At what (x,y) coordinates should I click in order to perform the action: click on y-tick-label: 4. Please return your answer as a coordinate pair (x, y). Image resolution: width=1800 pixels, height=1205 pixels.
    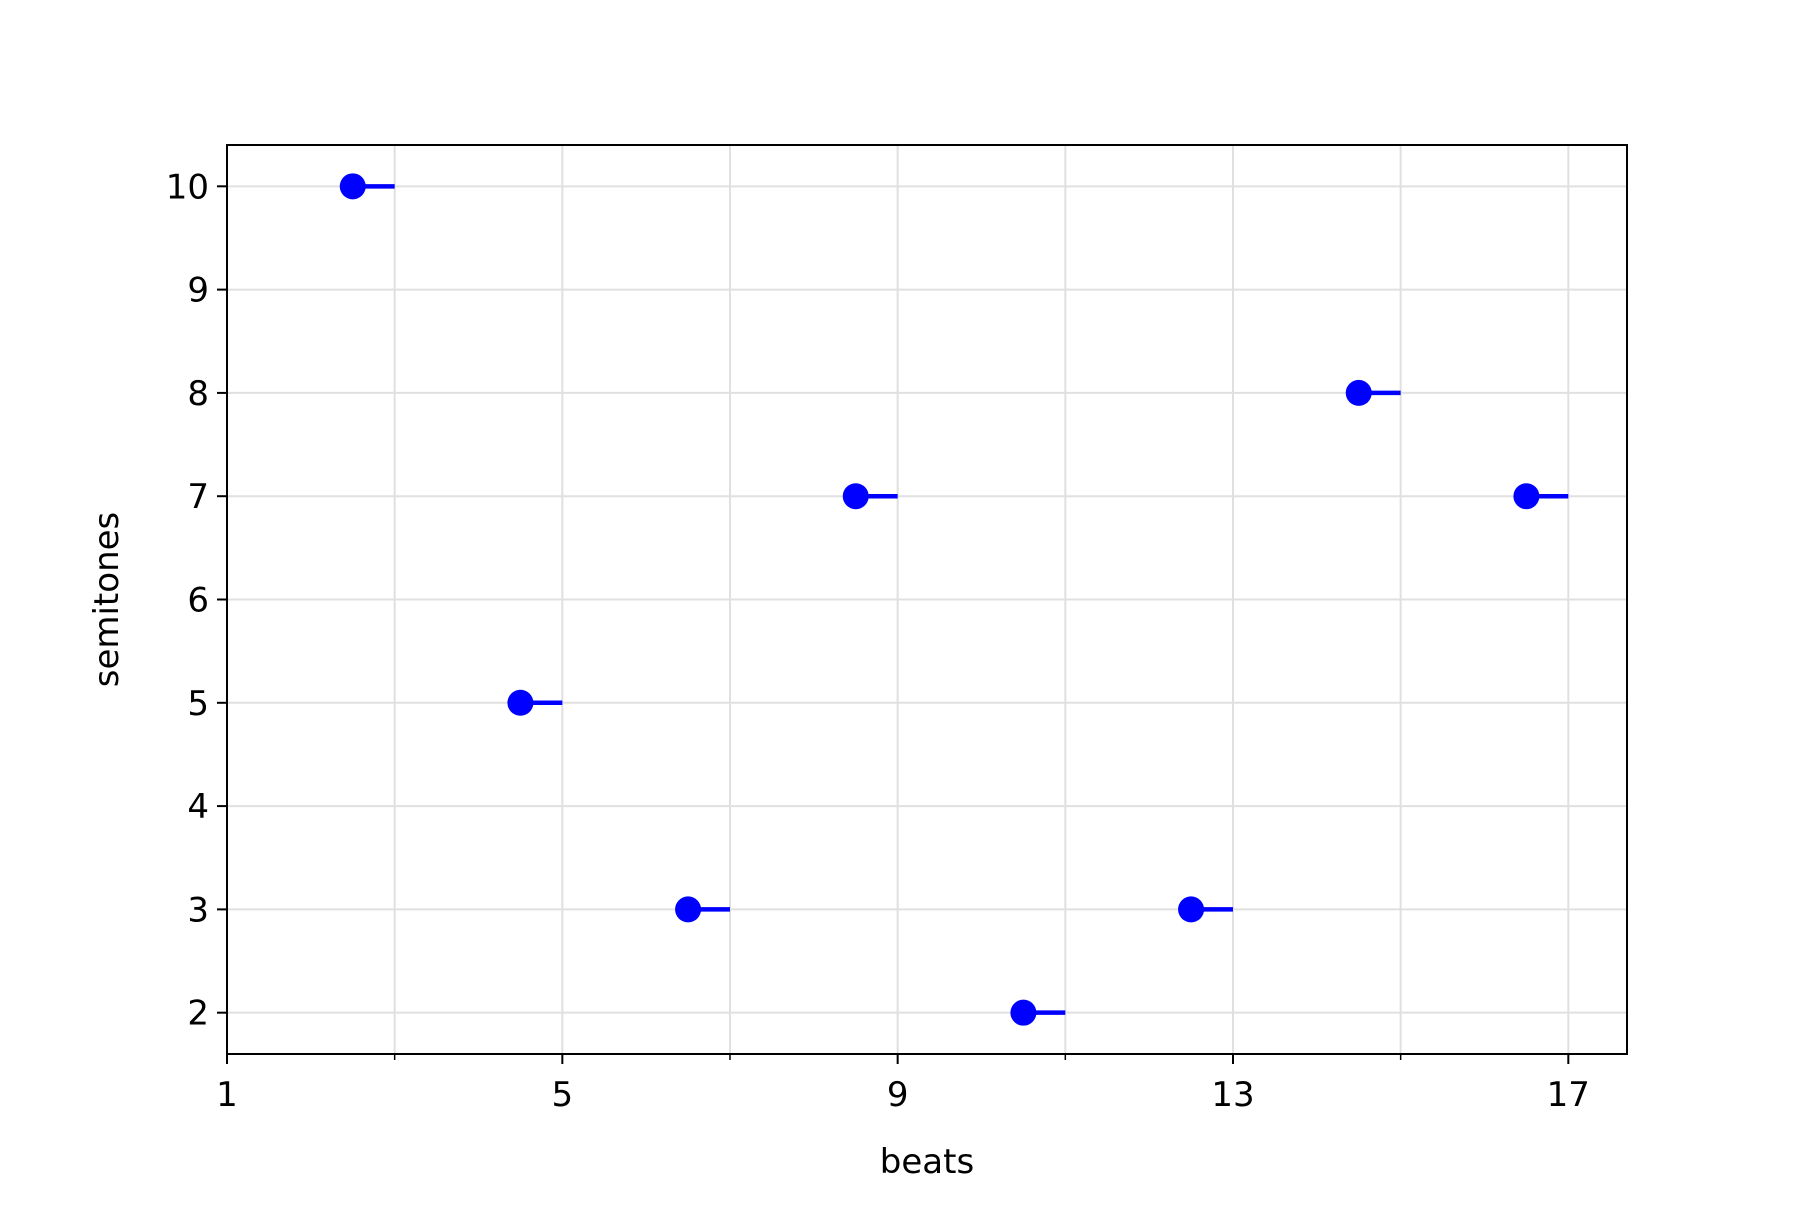
    Looking at the image, I should click on (198, 807).